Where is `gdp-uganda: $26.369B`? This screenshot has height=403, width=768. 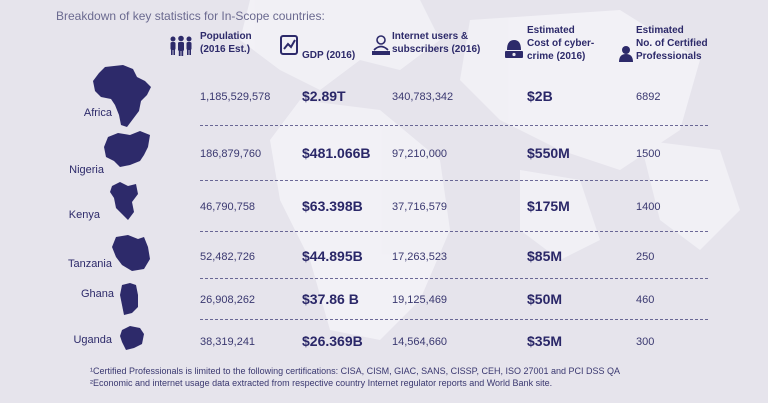 gdp-uganda: $26.369B is located at coordinates (332, 341).